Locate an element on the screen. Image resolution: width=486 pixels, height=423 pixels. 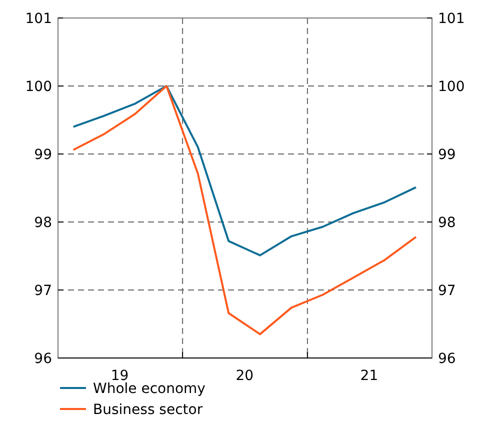
y-tick-label: 99 is located at coordinates (43, 155).